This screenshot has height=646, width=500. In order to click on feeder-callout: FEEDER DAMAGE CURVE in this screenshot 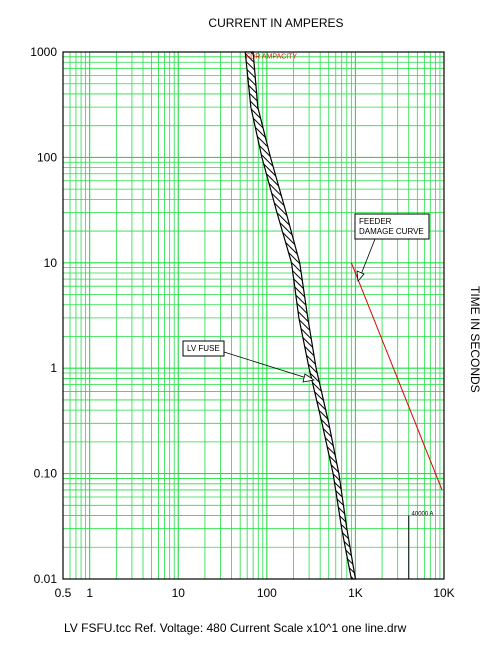, I will do `click(392, 247)`.